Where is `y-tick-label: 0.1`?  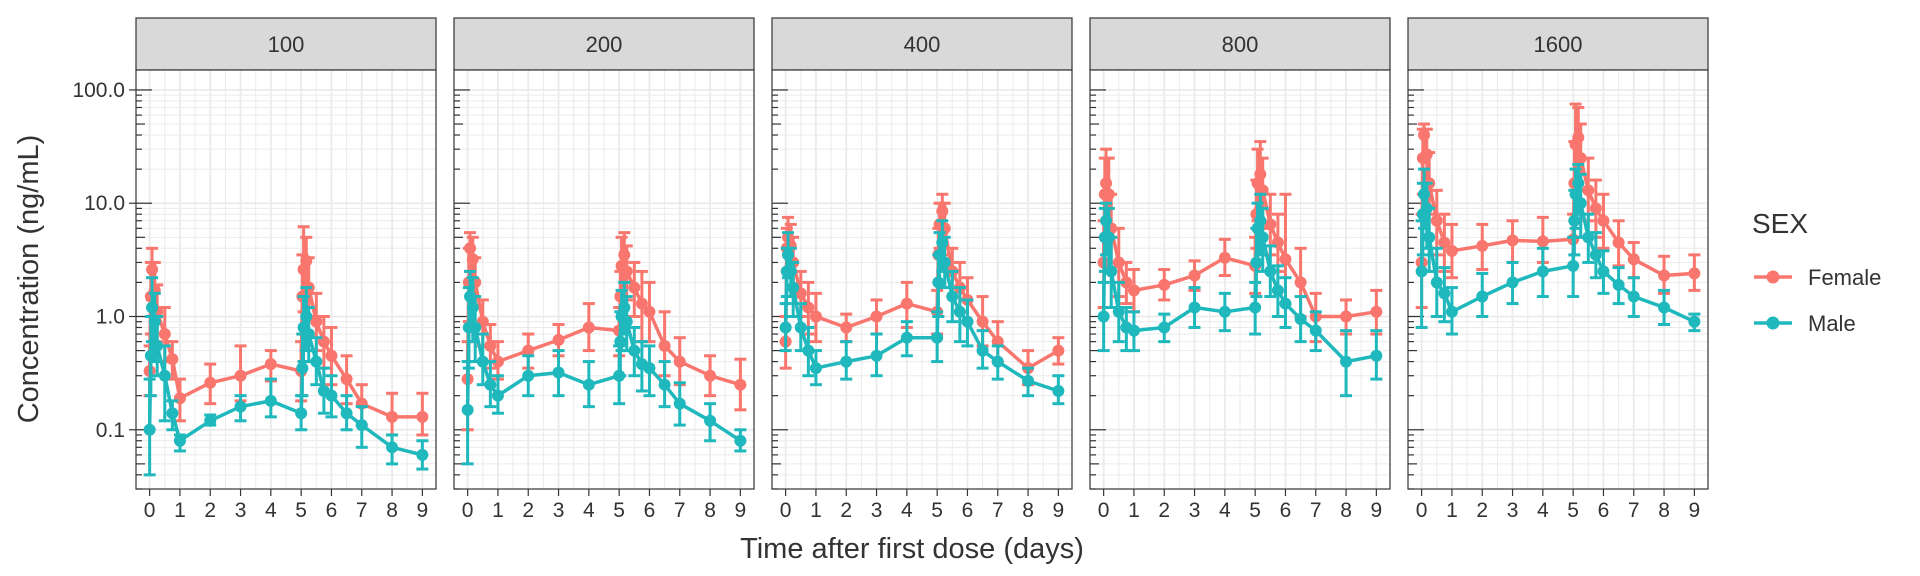 y-tick-label: 0.1 is located at coordinates (110, 430).